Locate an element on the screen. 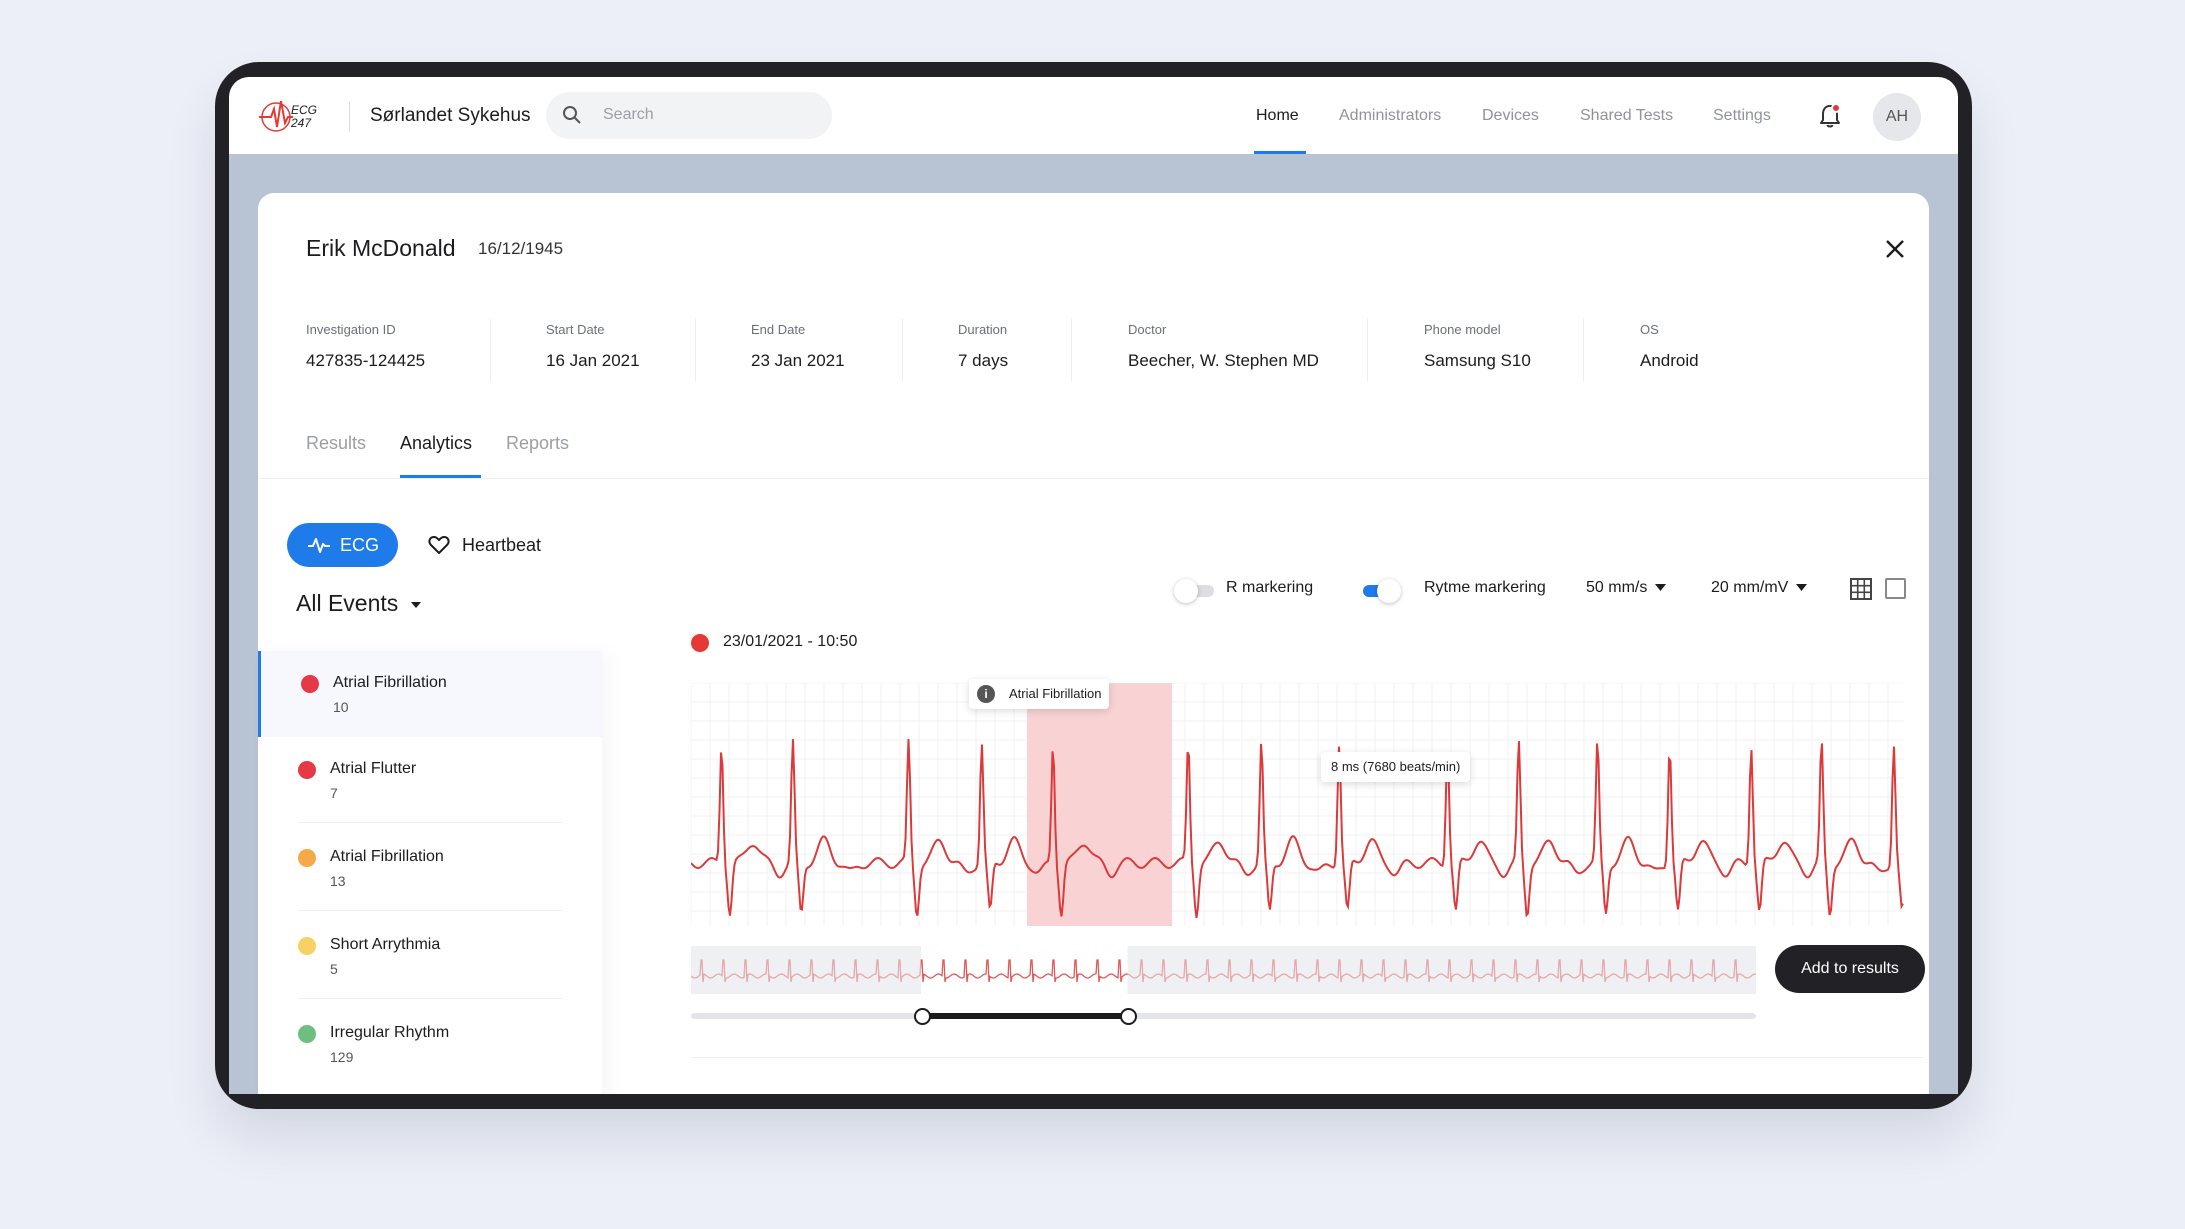  info-label: End Date is located at coordinates (778, 329).